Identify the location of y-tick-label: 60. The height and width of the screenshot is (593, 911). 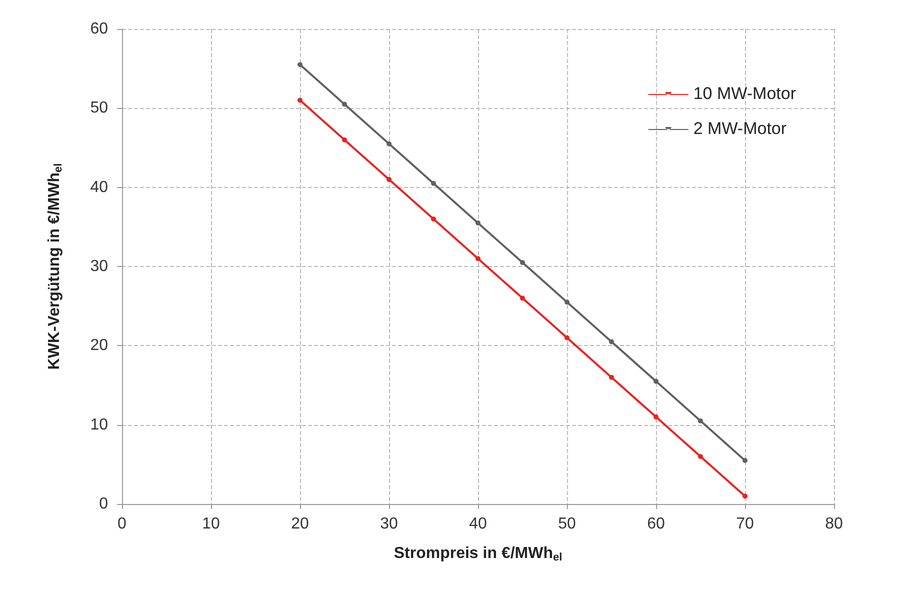
(99, 29).